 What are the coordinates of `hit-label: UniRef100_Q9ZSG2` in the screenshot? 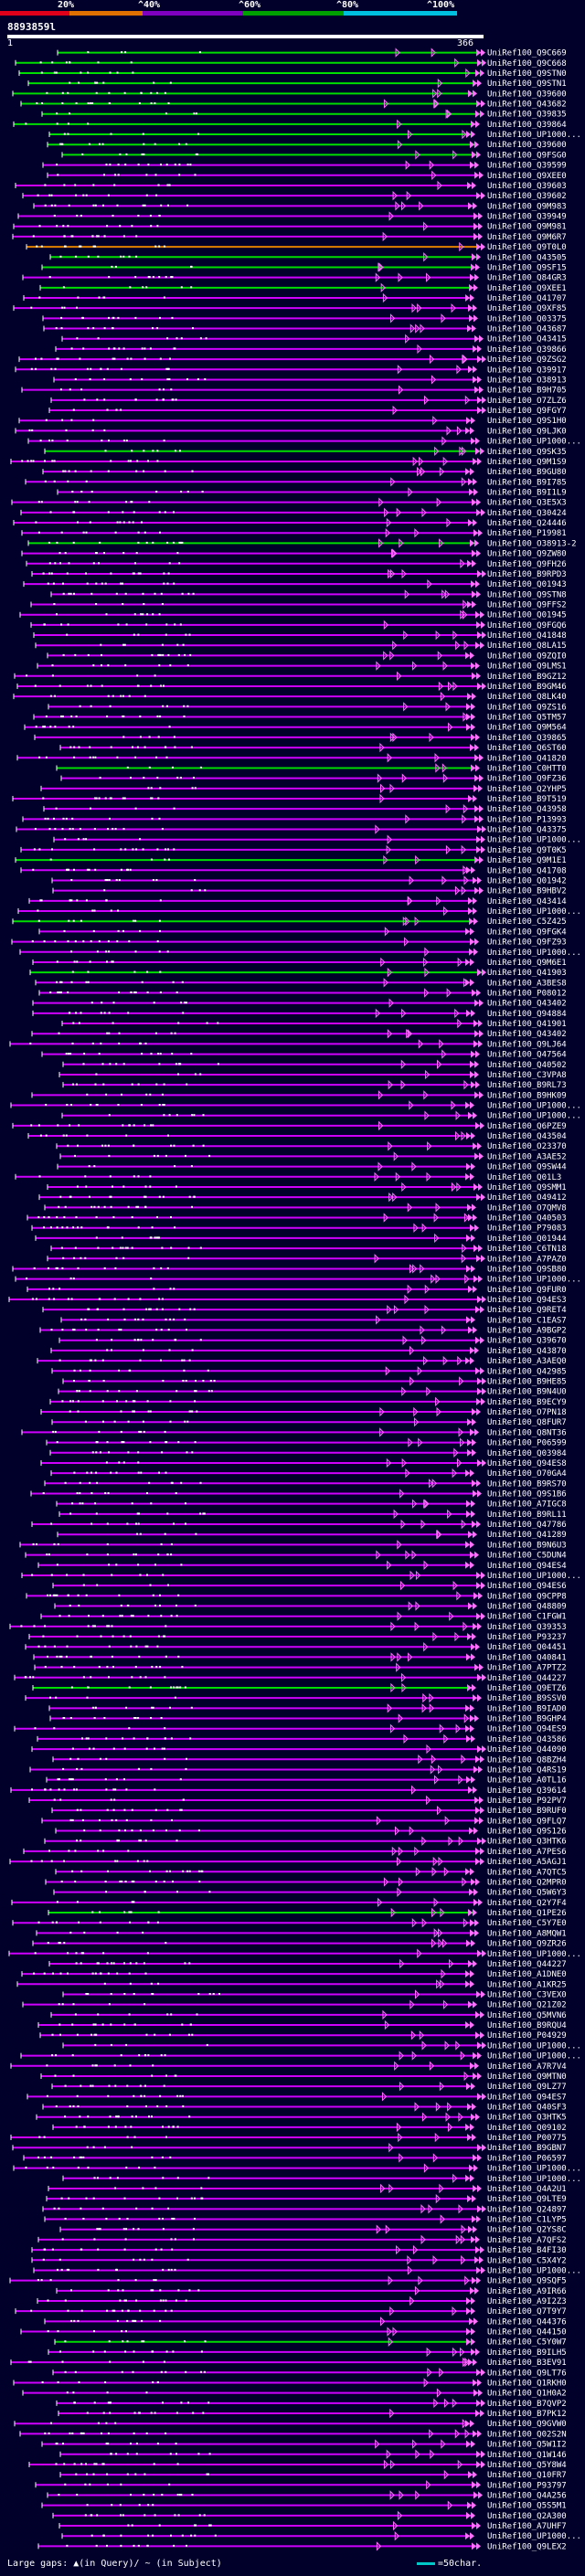 It's located at (527, 360).